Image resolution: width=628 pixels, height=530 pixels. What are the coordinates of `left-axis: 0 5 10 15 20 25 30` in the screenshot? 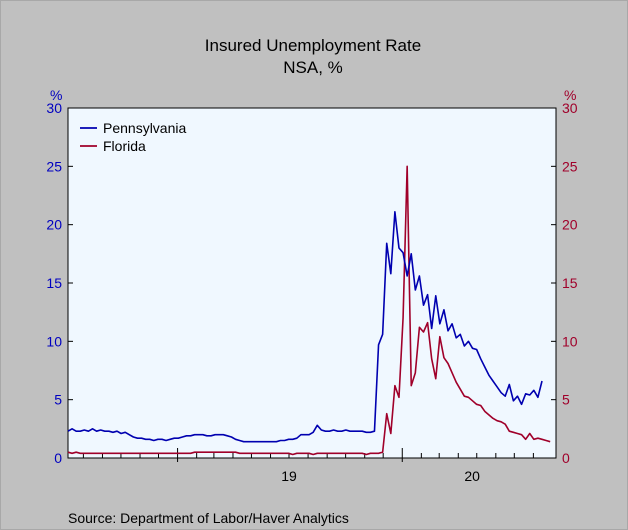 It's located at (59, 283).